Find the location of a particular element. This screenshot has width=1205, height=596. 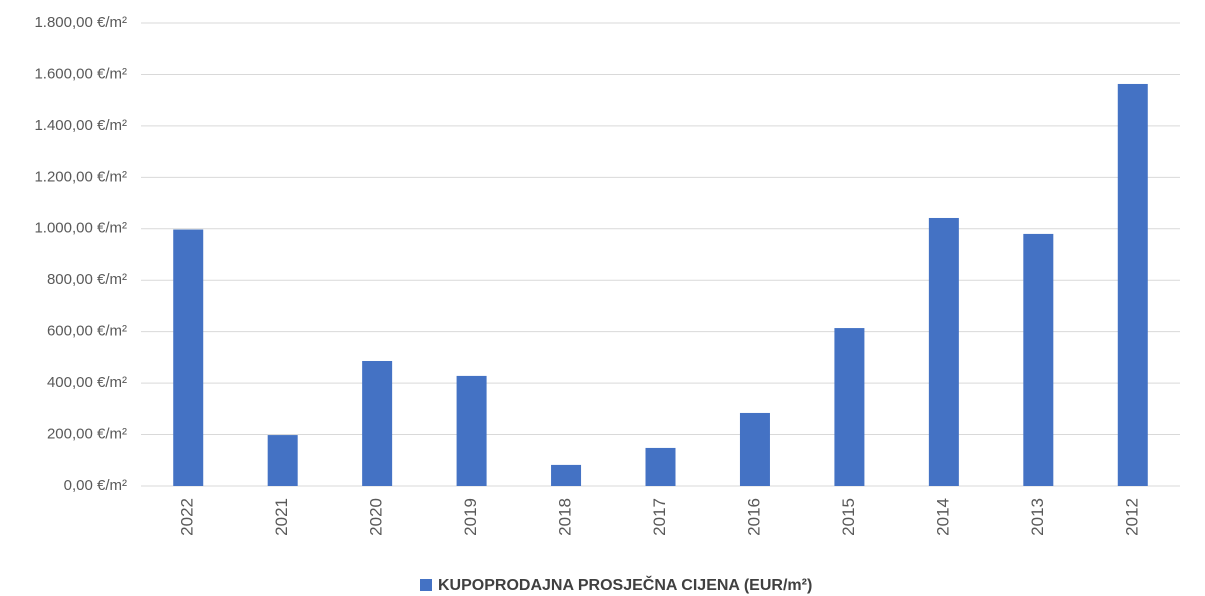

x-tick-label: 2013 is located at coordinates (1037, 517).